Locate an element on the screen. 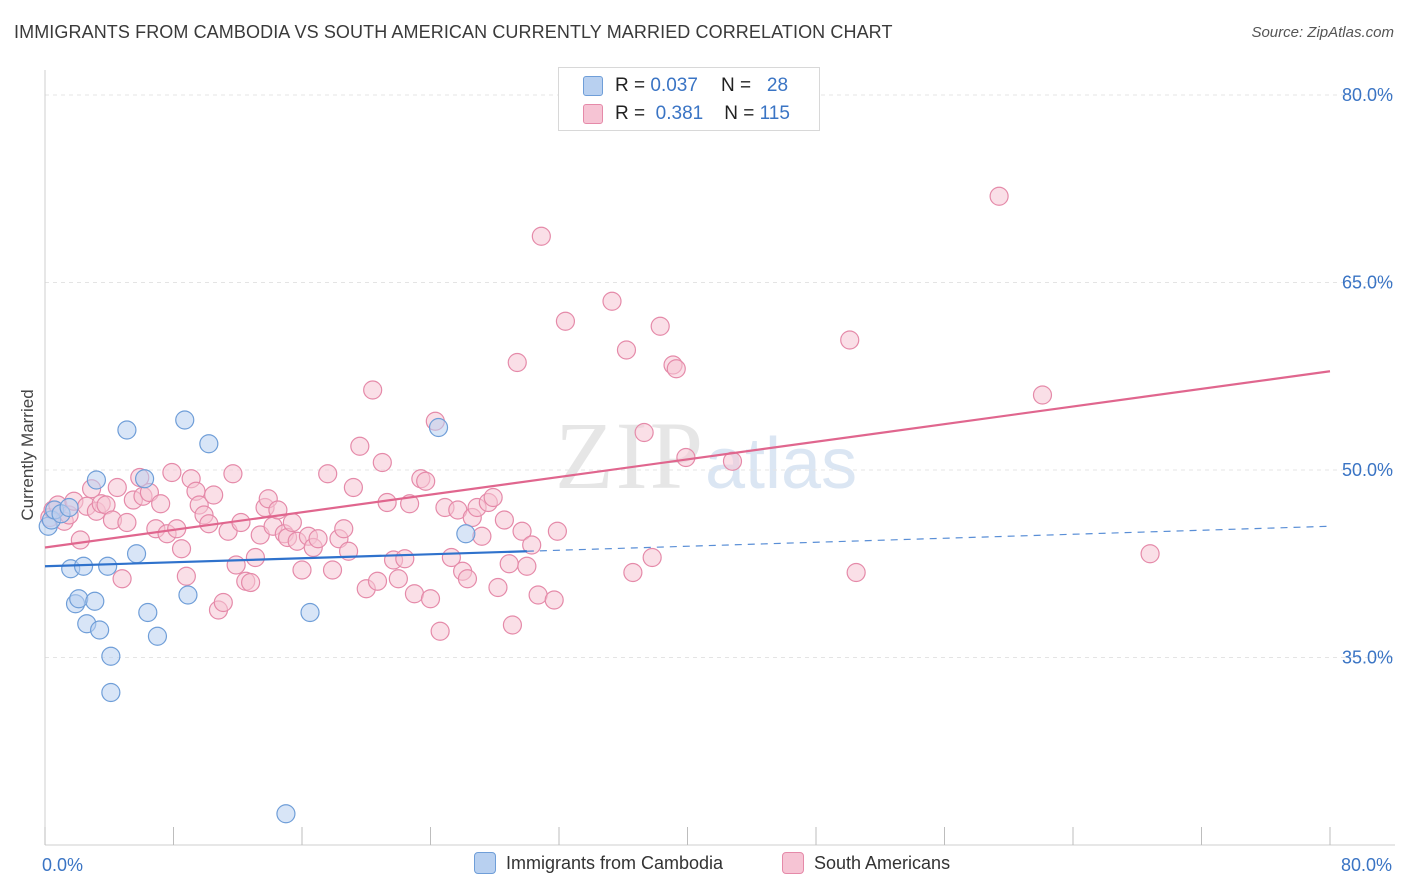 The width and height of the screenshot is (1406, 892). legend-row-south-americans: R = 0.381 N = 115 is located at coordinates (686, 114).